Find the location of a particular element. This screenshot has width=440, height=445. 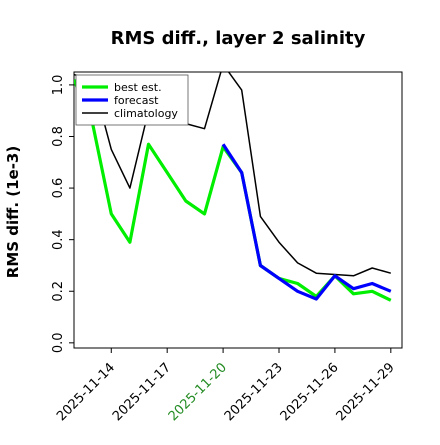

x-tick-label: 2025-11-29 is located at coordinates (366, 392).